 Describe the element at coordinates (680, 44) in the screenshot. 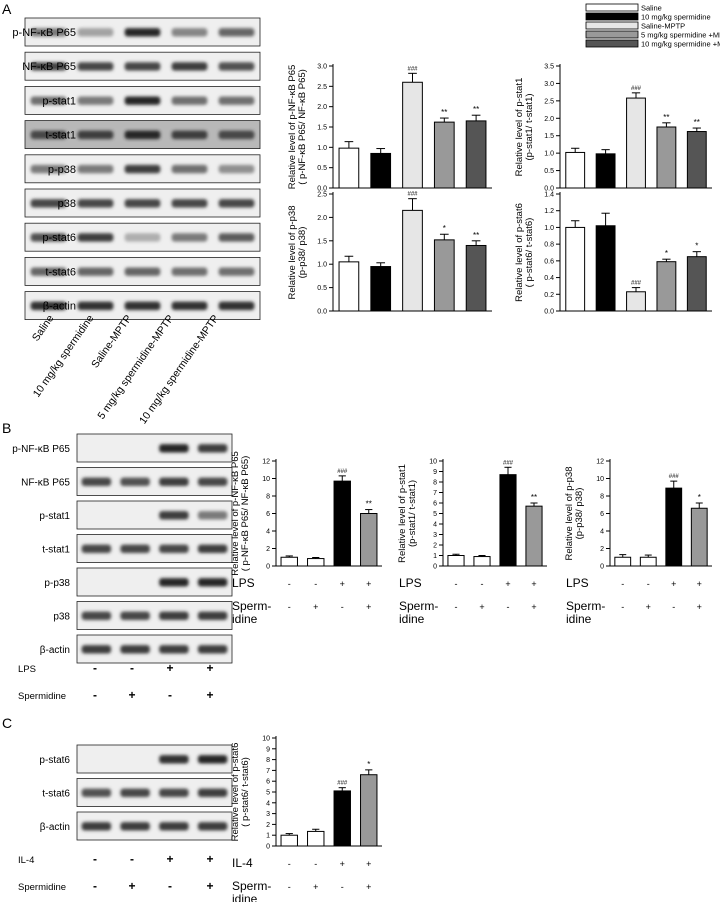

I see `legend-label-5: 10 mg/kg spermidine +MPTP` at that location.